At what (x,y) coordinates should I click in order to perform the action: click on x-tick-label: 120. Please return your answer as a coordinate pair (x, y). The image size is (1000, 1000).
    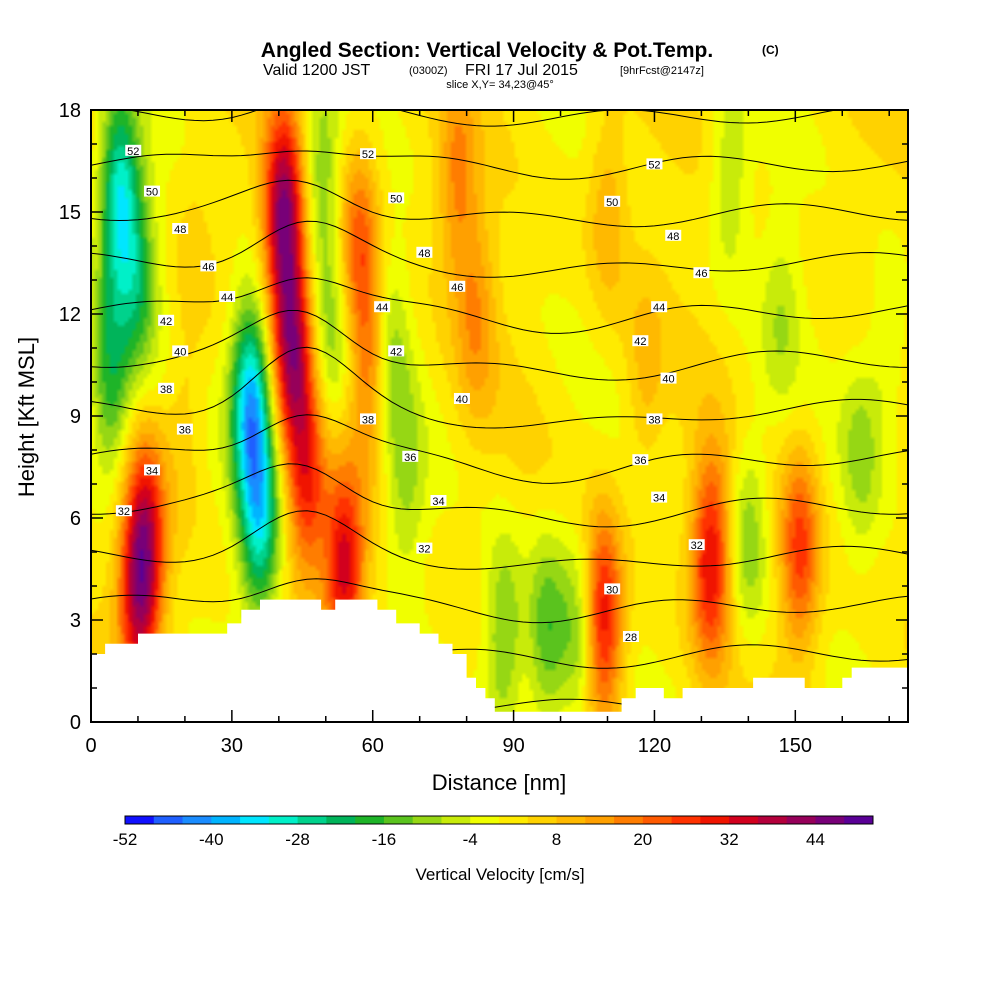
    Looking at the image, I should click on (654, 746).